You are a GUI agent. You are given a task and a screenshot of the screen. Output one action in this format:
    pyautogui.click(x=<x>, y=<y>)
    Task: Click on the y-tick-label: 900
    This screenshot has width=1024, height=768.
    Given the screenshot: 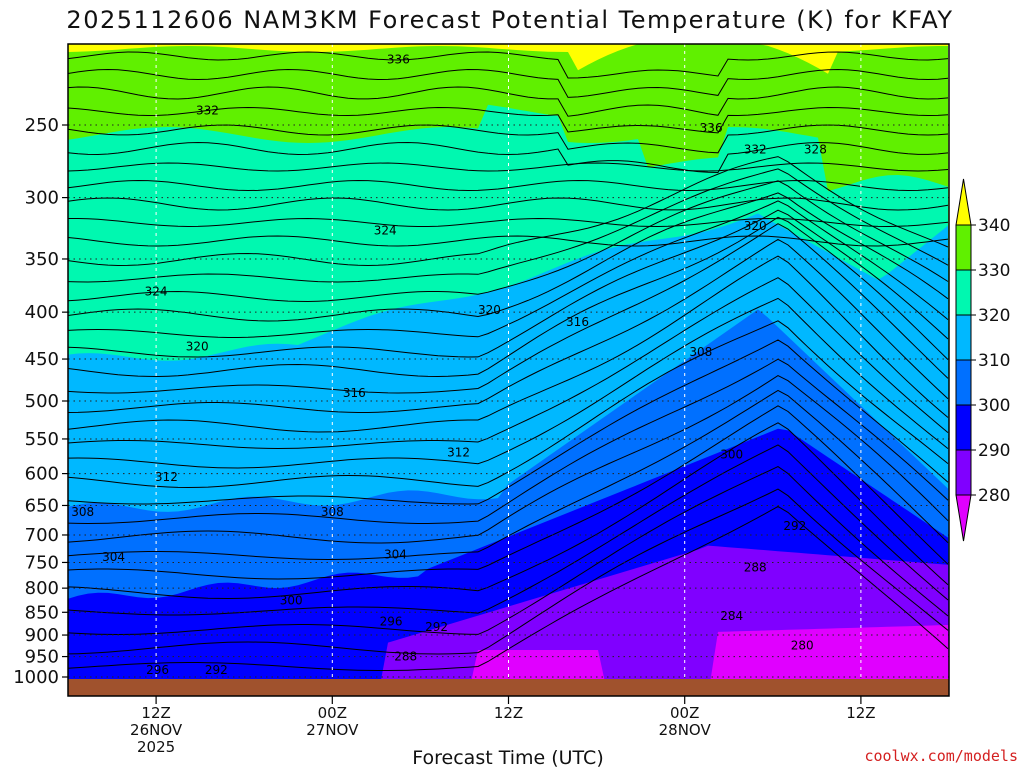 What is the action you would take?
    pyautogui.click(x=42, y=635)
    